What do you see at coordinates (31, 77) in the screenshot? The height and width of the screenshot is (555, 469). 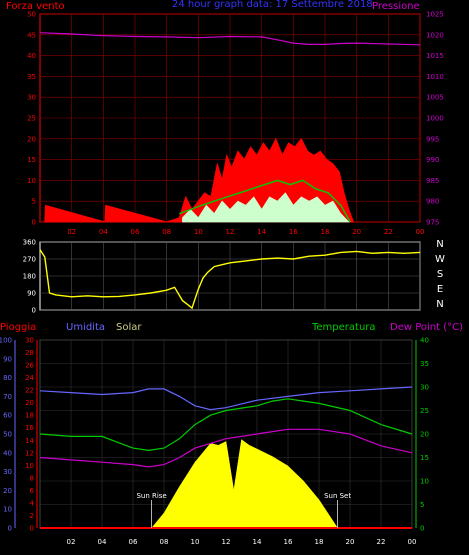 I see `y-left-tick-label: 35` at bounding box center [31, 77].